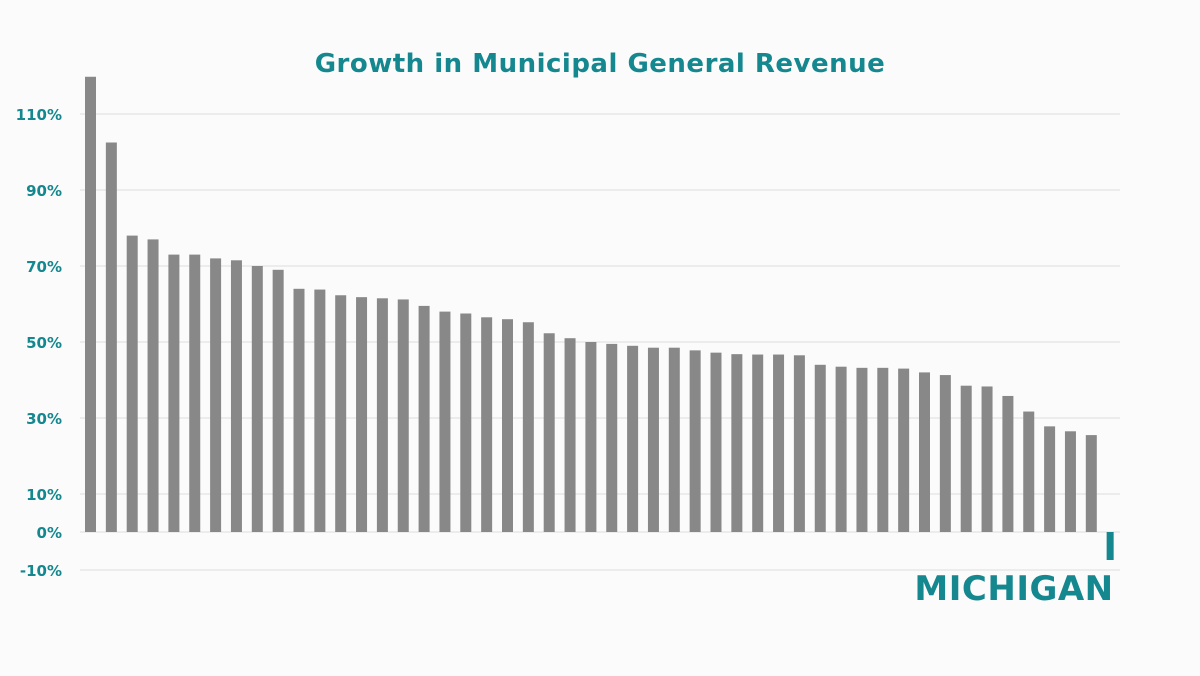 This screenshot has height=676, width=1200. What do you see at coordinates (44, 495) in the screenshot?
I see `y-tick-label: 10%` at bounding box center [44, 495].